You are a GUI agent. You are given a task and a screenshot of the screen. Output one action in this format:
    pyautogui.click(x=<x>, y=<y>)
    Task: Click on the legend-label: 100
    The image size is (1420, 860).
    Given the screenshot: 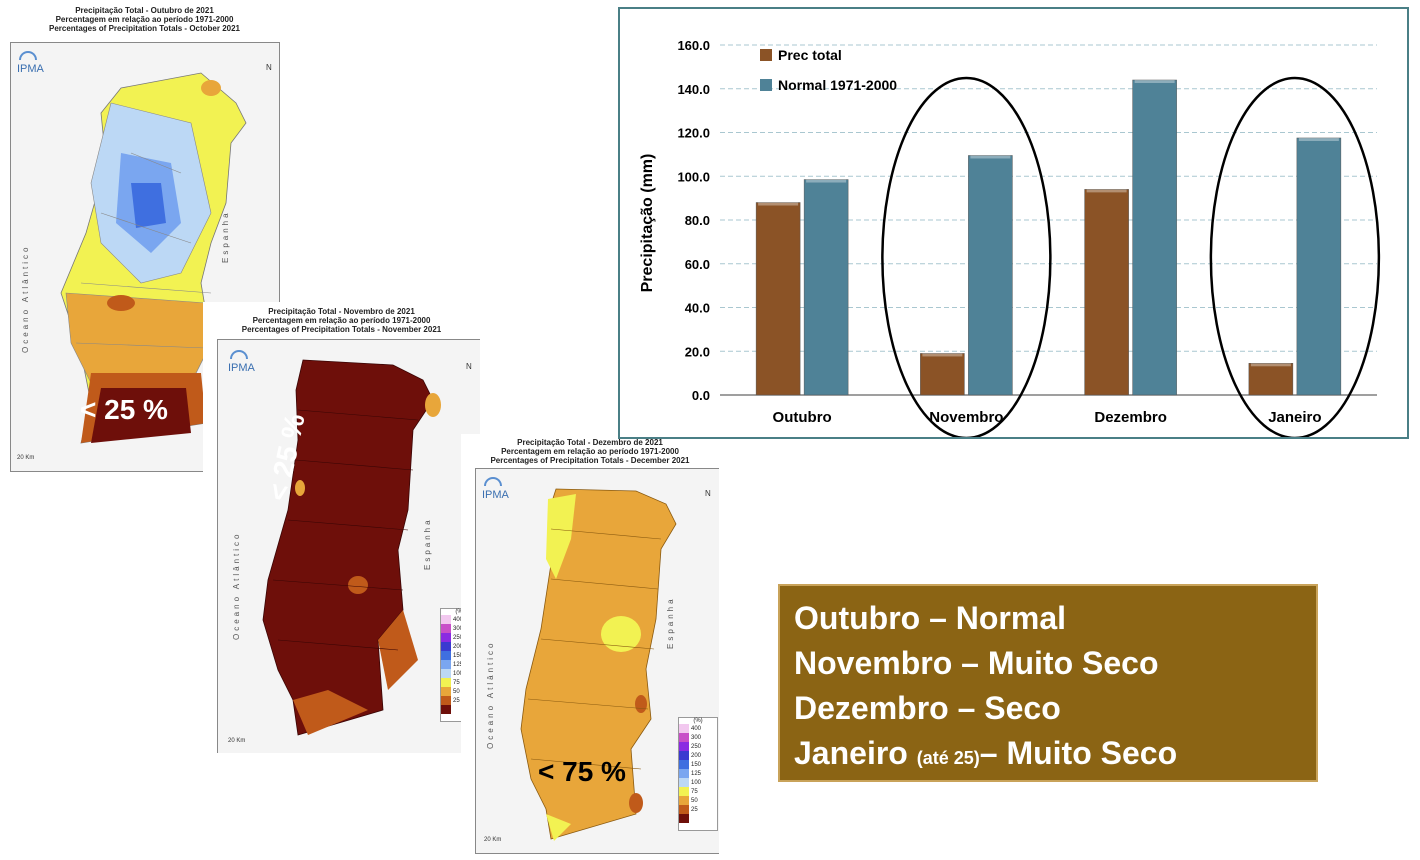 What is the action you would take?
    pyautogui.click(x=458, y=673)
    